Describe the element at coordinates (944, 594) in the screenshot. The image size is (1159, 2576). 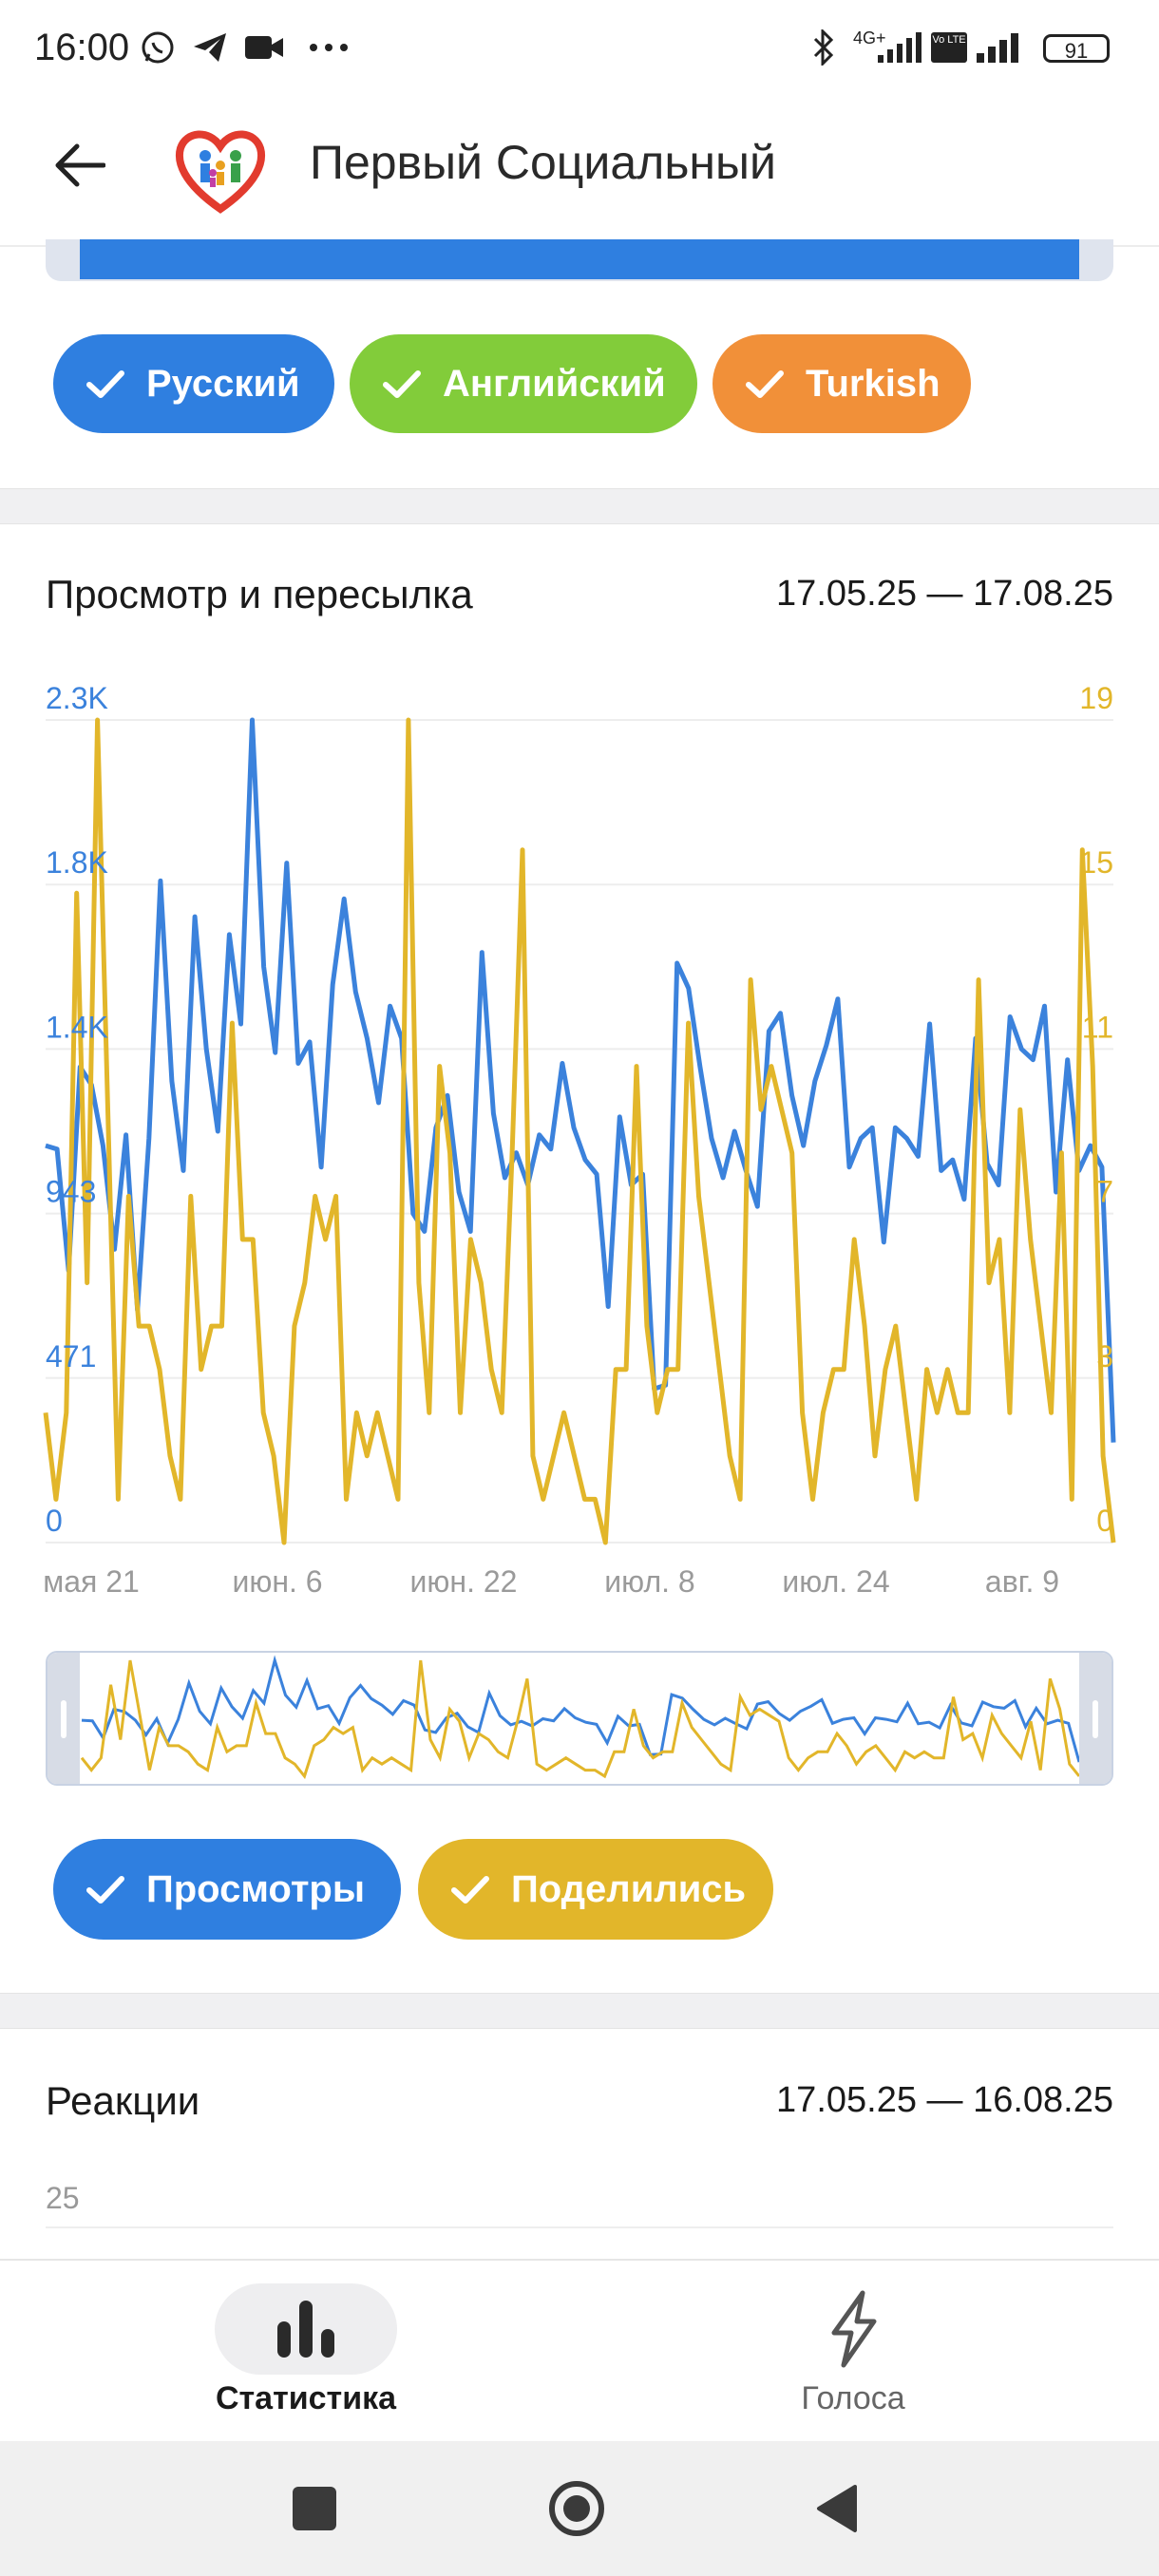
I see `date-range: 17.05.25 — 17.08.25` at that location.